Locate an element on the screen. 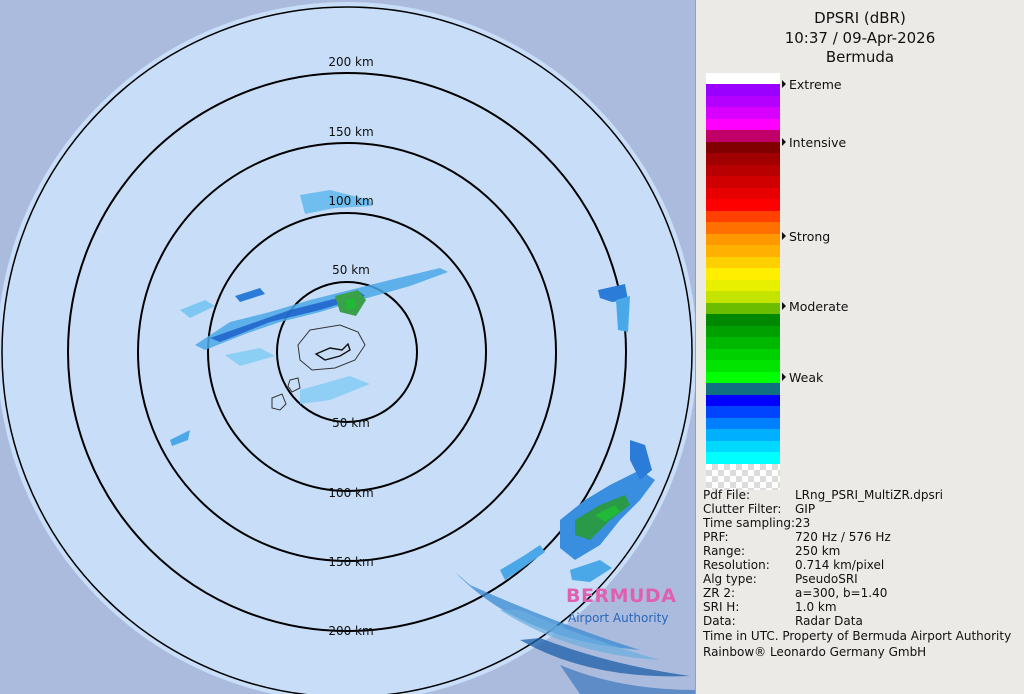  meta-value: a=300, b=1.40 is located at coordinates (841, 593).